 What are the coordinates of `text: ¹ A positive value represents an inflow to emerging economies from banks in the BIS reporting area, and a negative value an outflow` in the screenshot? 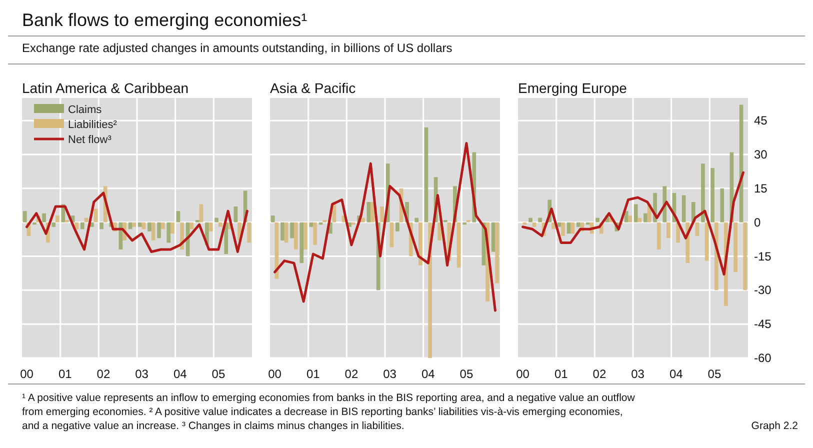 It's located at (329, 398).